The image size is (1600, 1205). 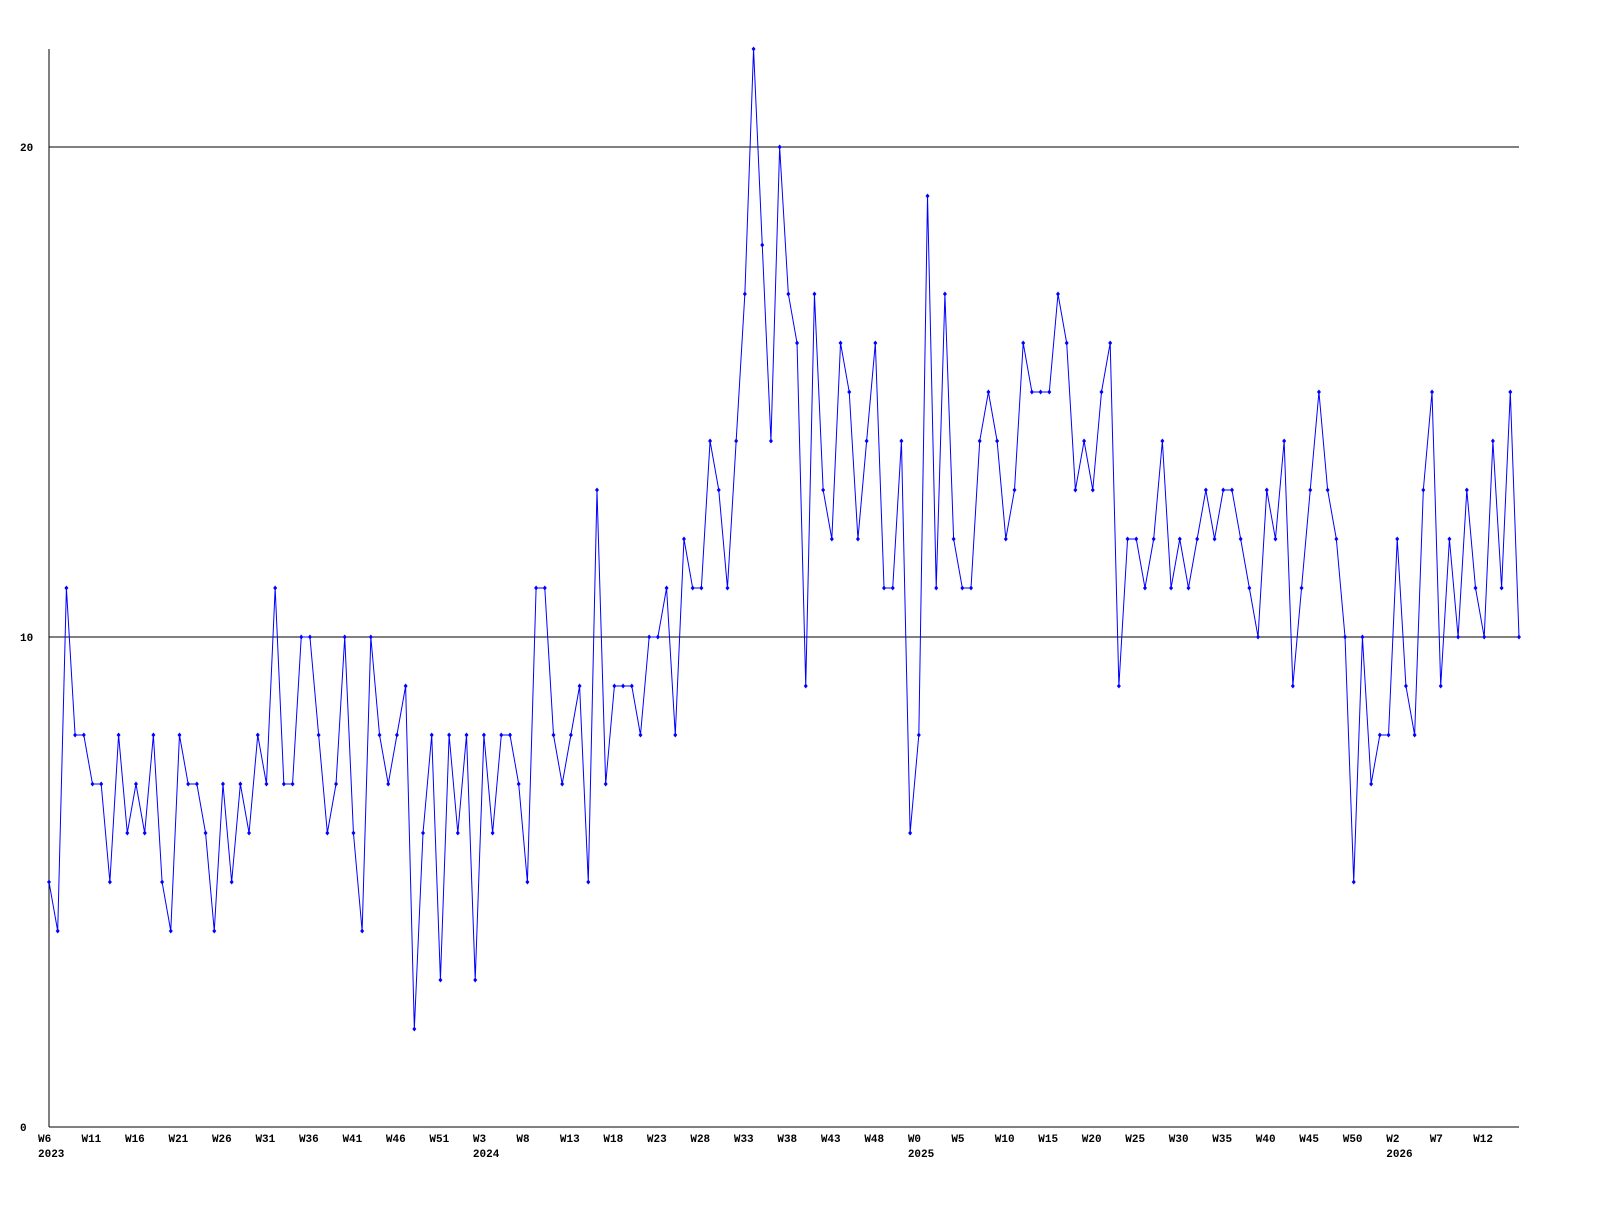 I want to click on x-tick-label: W50, so click(x=1353, y=1140).